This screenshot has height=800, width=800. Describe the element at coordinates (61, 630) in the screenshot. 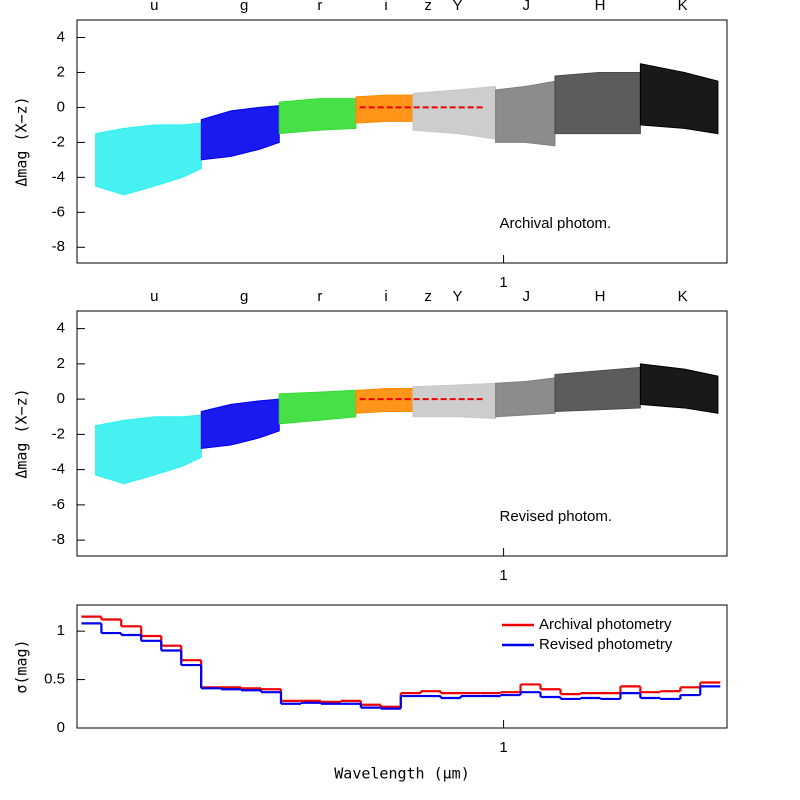

I see `y-tick-label: 1` at that location.